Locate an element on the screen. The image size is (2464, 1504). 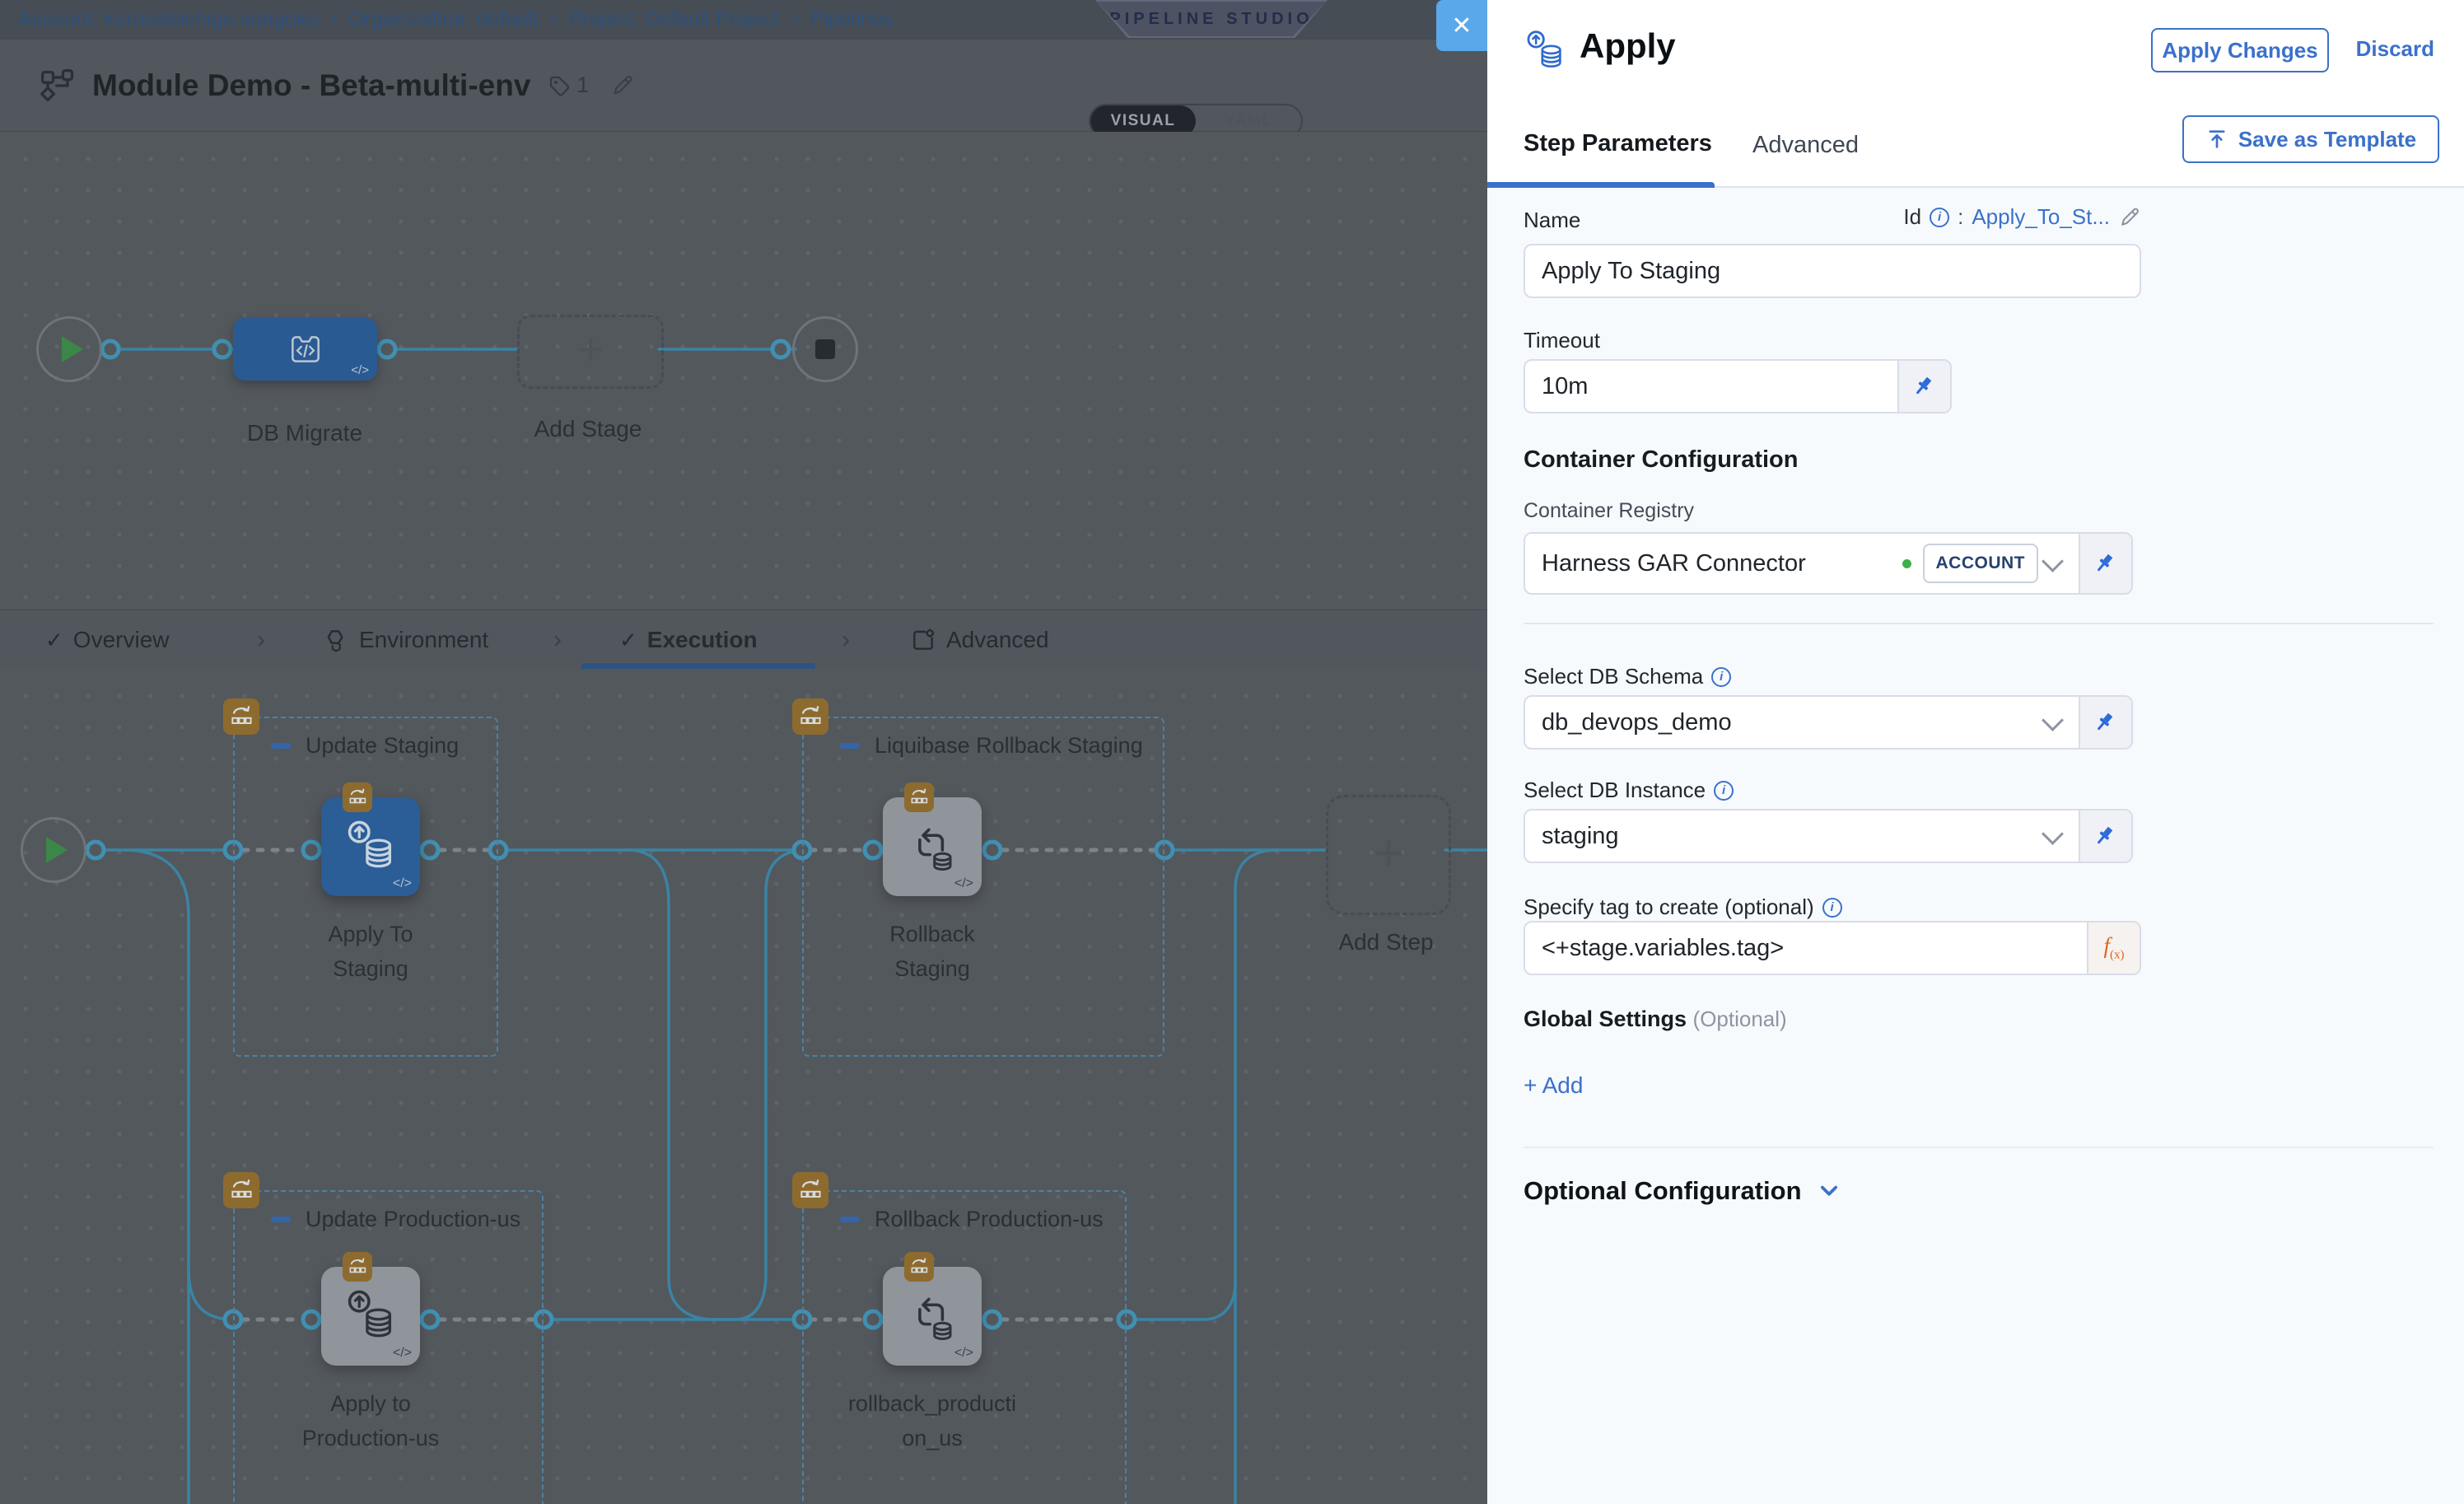
breadcrumb-pipelines: Pipelines is located at coordinates (852, 18).